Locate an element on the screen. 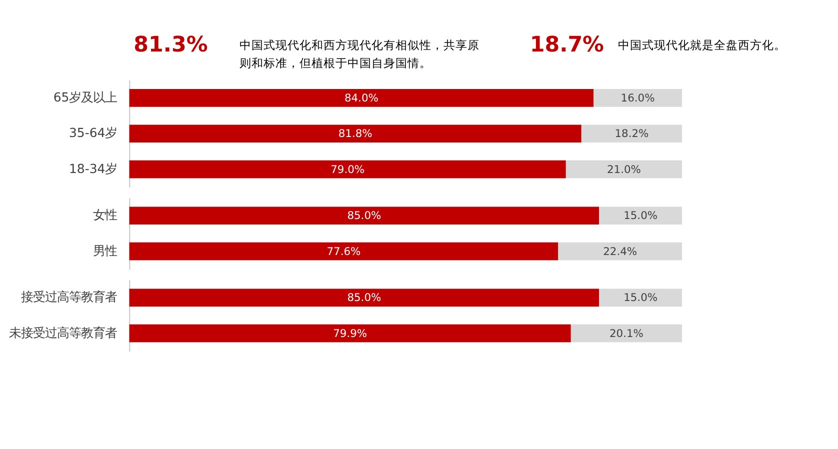  data-label: 81.8% is located at coordinates (355, 133).